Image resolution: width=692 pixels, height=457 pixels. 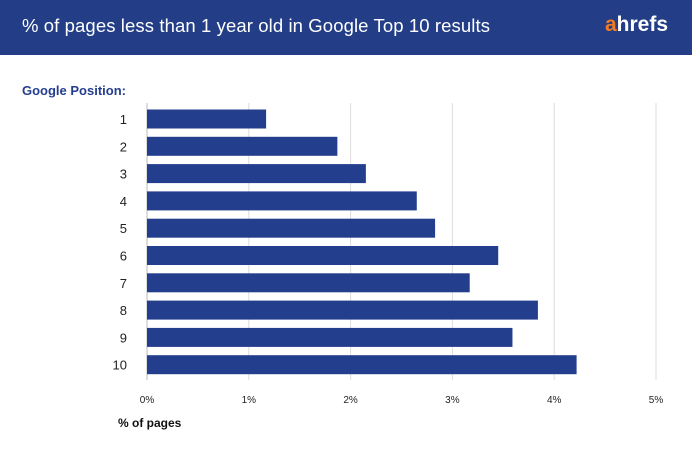 I want to click on y-tick-label: 8, so click(x=123, y=310).